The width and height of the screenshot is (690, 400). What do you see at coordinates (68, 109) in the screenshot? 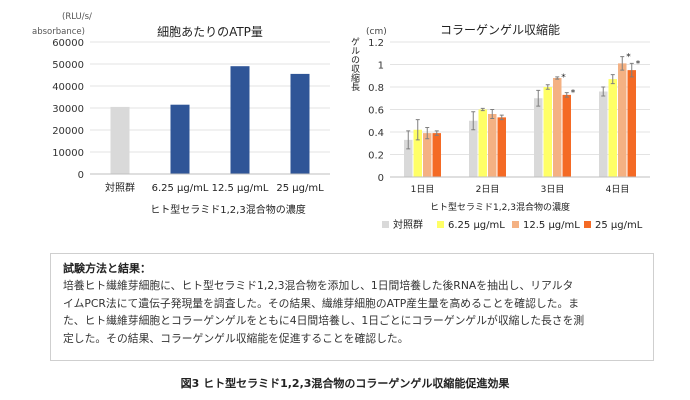
I see `y-tick-label: 30000` at bounding box center [68, 109].